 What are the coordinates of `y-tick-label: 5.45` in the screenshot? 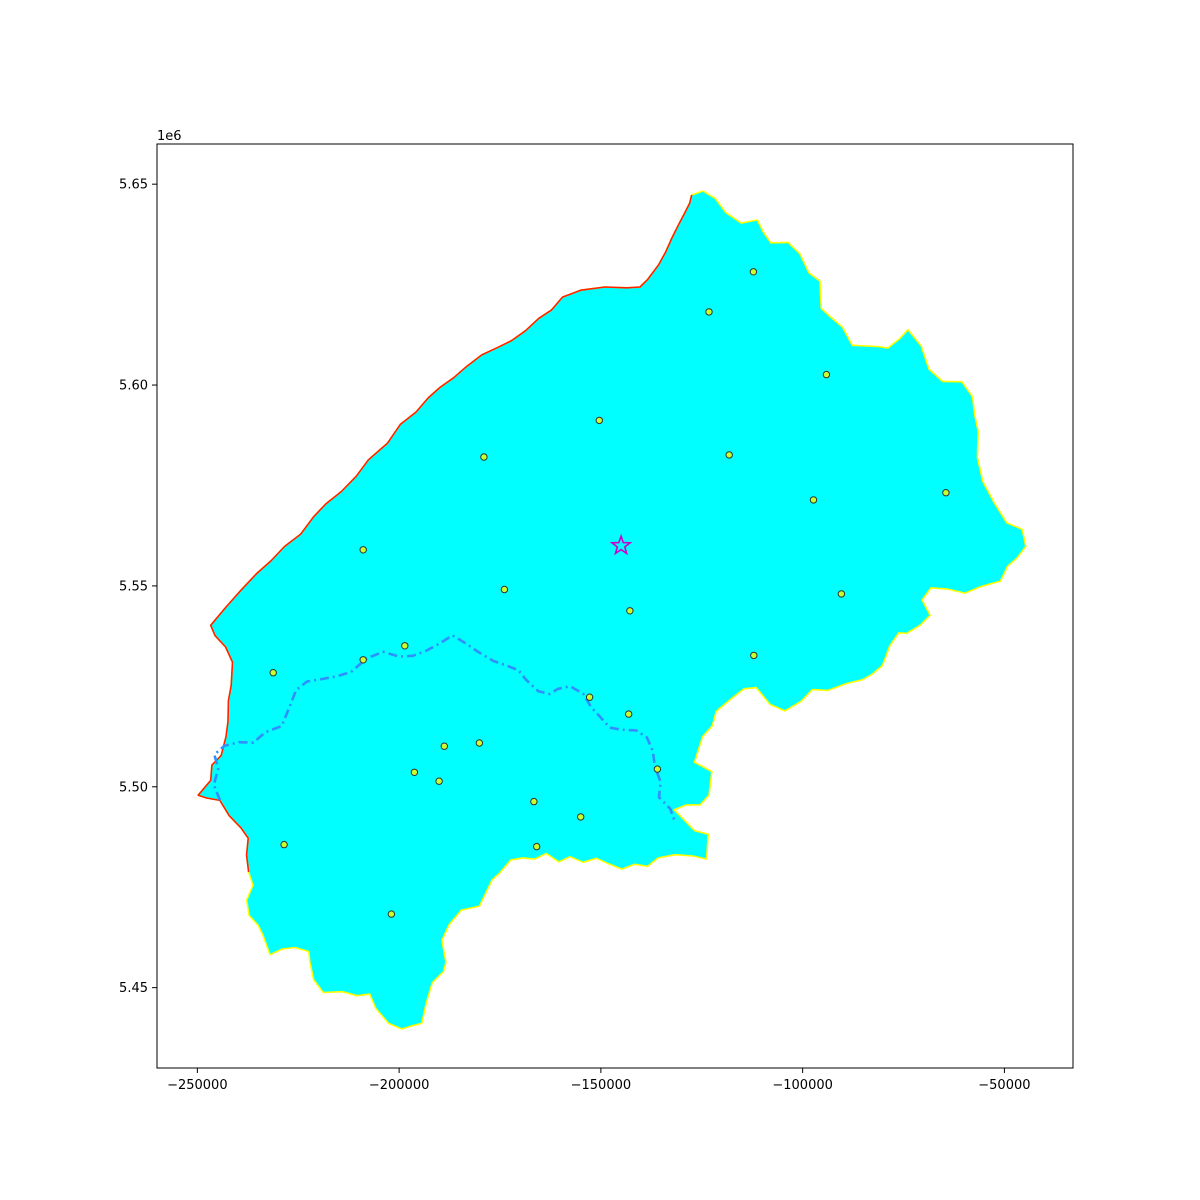 It's located at (133, 988).